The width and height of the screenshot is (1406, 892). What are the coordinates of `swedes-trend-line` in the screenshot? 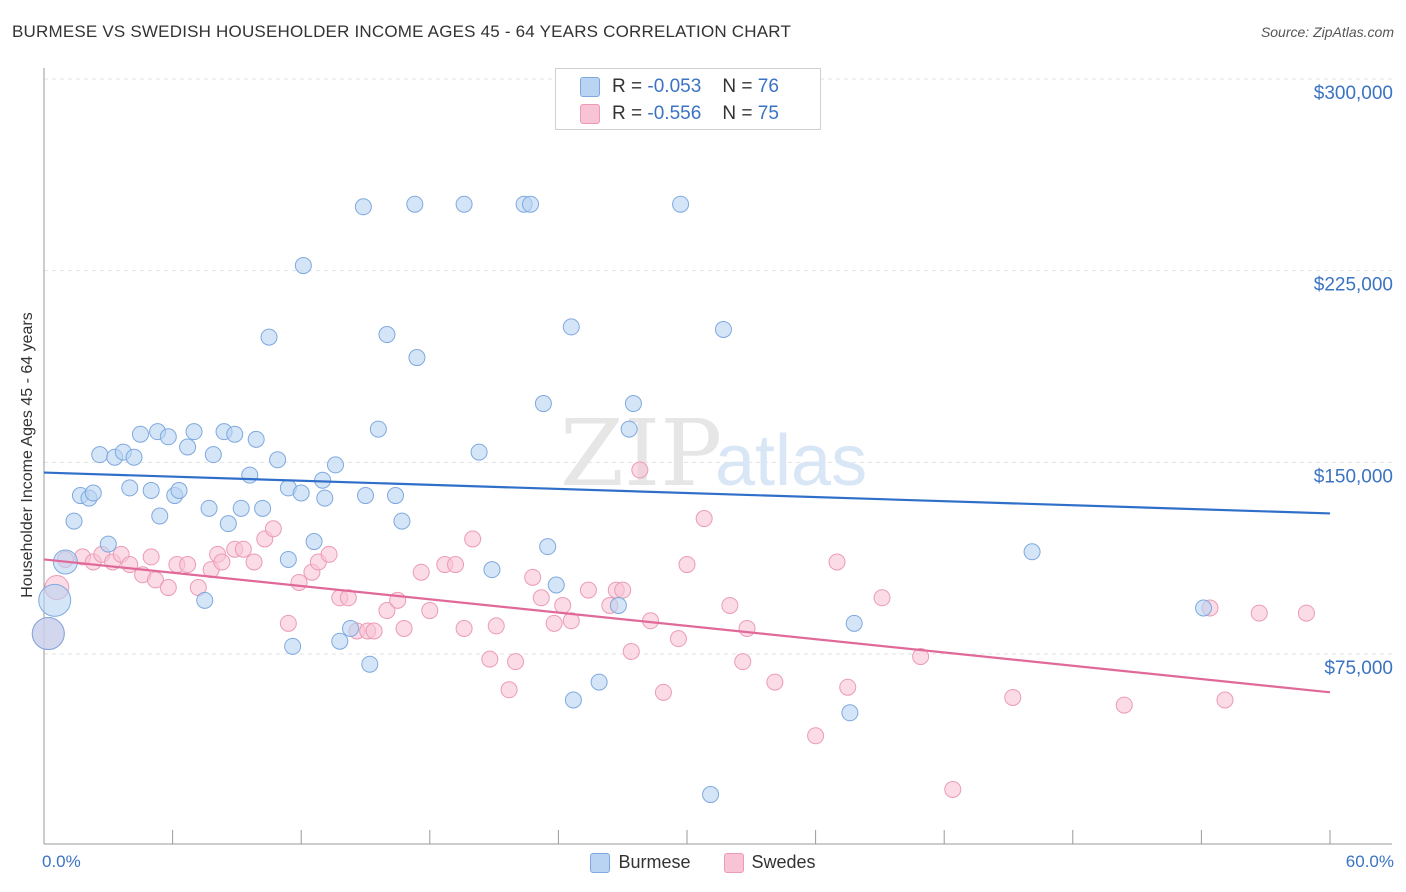 It's located at (687, 626).